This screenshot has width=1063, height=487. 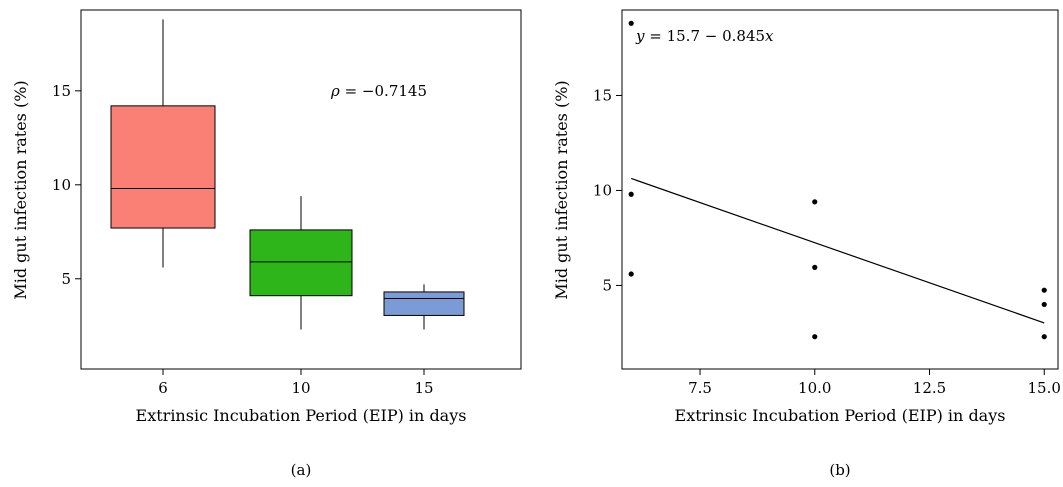 What do you see at coordinates (61, 91) in the screenshot?
I see `y-tick-label-a-15: 15` at bounding box center [61, 91].